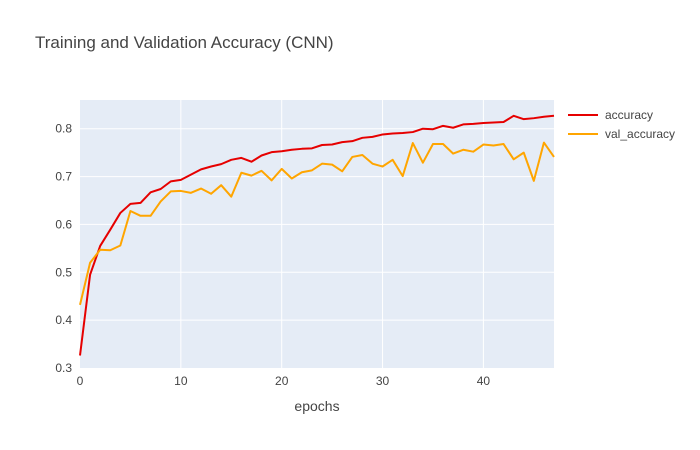  Describe the element at coordinates (63, 320) in the screenshot. I see `y-tick-label: 0.4` at that location.